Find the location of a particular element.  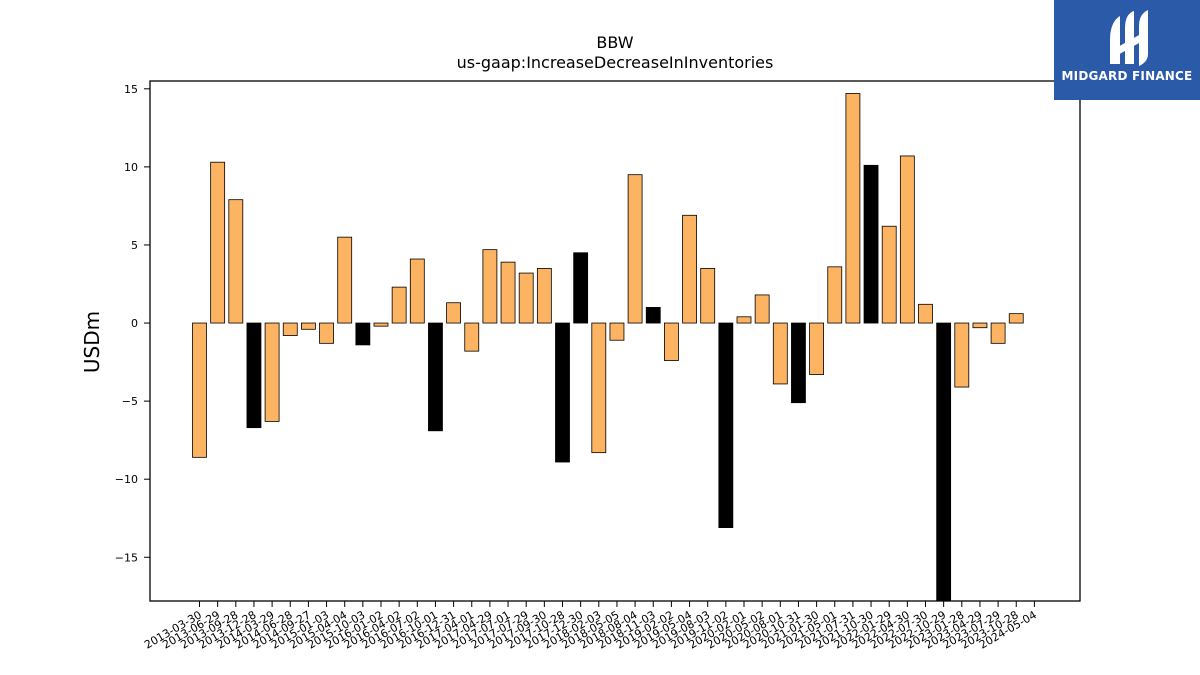

y-tick-label: −5 is located at coordinates (130, 401).